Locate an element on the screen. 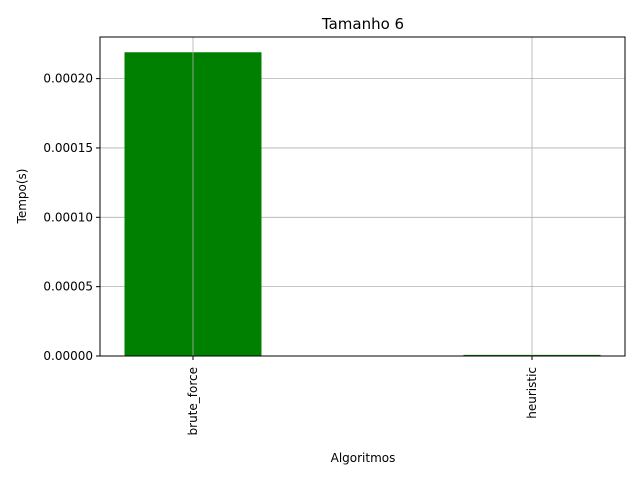 Image resolution: width=640 pixels, height=480 pixels. y-tick-label: 0.00000 is located at coordinates (68, 356).